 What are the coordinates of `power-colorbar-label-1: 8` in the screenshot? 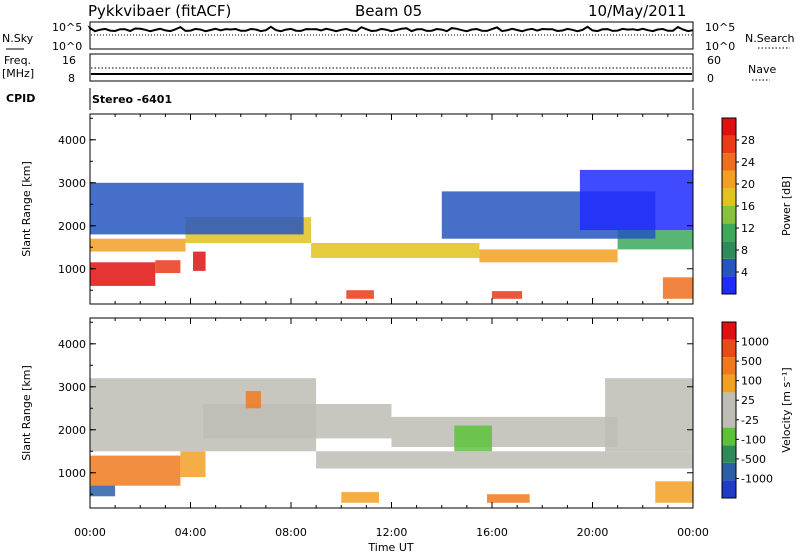 It's located at (744, 250).